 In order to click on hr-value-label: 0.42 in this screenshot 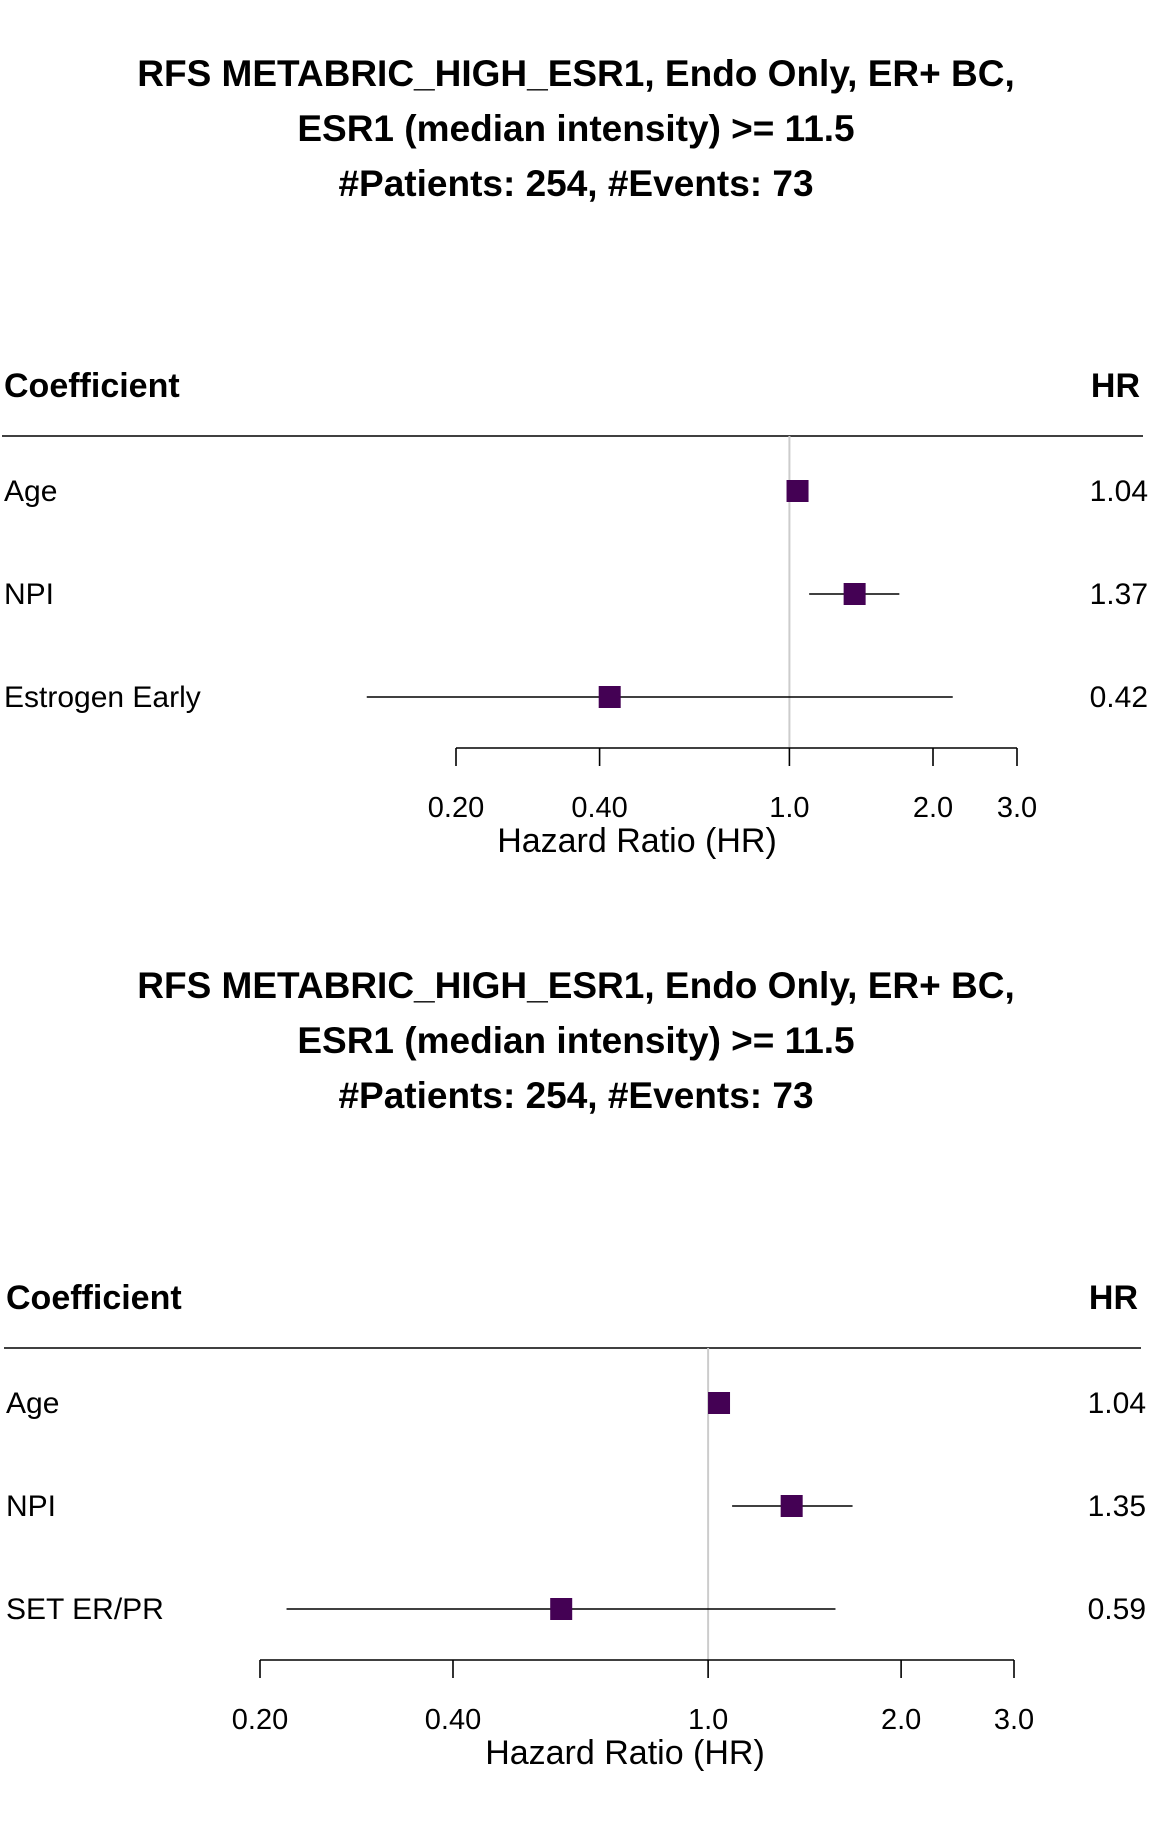, I will do `click(1119, 697)`.